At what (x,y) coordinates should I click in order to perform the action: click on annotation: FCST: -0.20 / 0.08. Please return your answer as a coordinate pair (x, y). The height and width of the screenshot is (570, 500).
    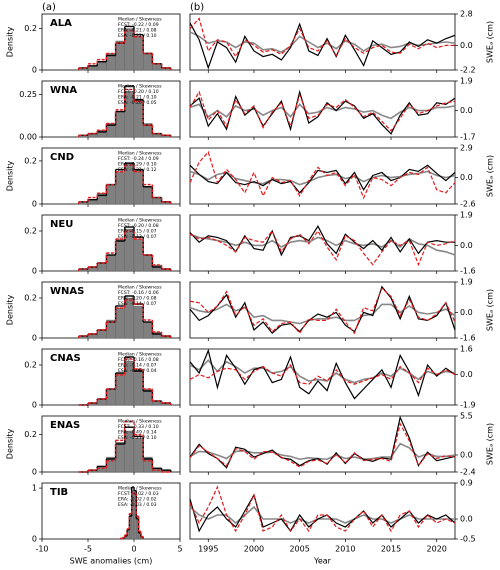
    Looking at the image, I should click on (138, 226).